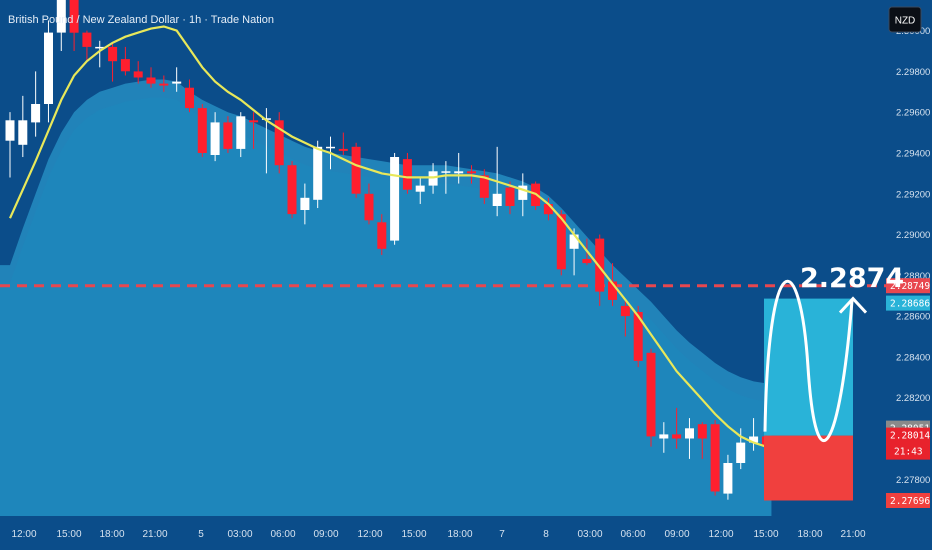  Describe the element at coordinates (852, 534) in the screenshot. I see `x-tick-label: 21:00` at that location.